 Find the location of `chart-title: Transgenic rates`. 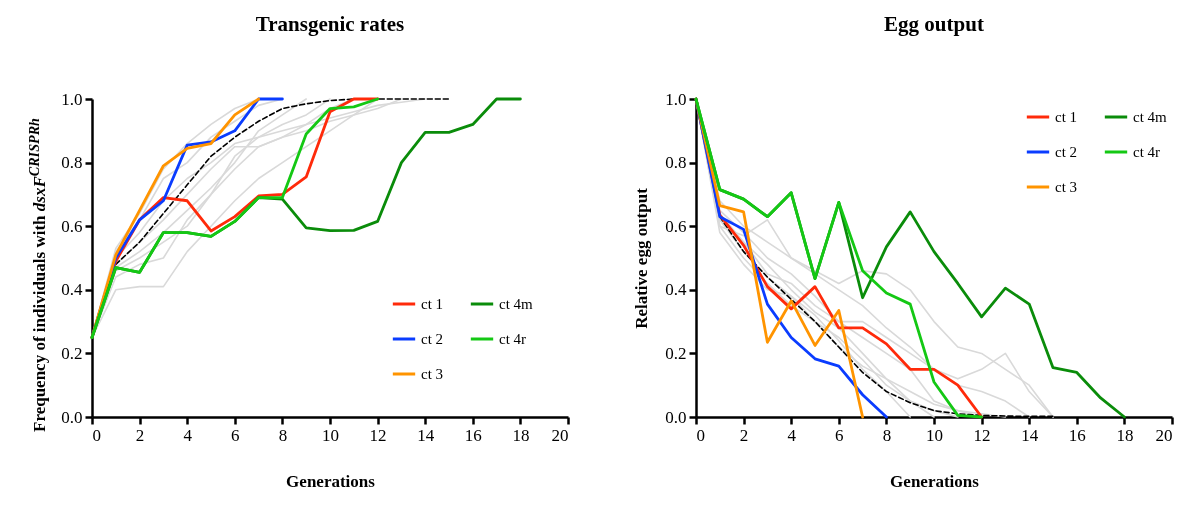

chart-title: Transgenic rates is located at coordinates (330, 24).